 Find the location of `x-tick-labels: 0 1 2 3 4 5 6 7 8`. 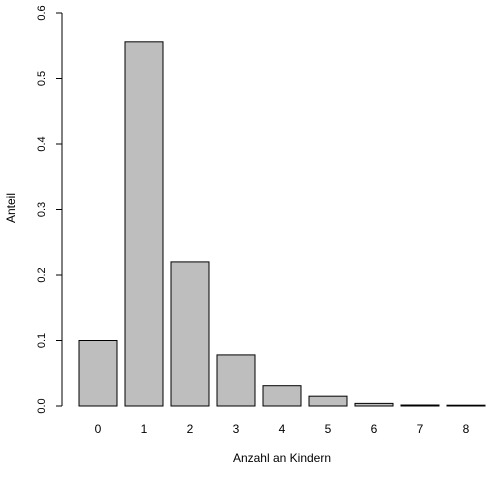

x-tick-labels: 0 1 2 3 4 5 6 7 8 is located at coordinates (282, 429).